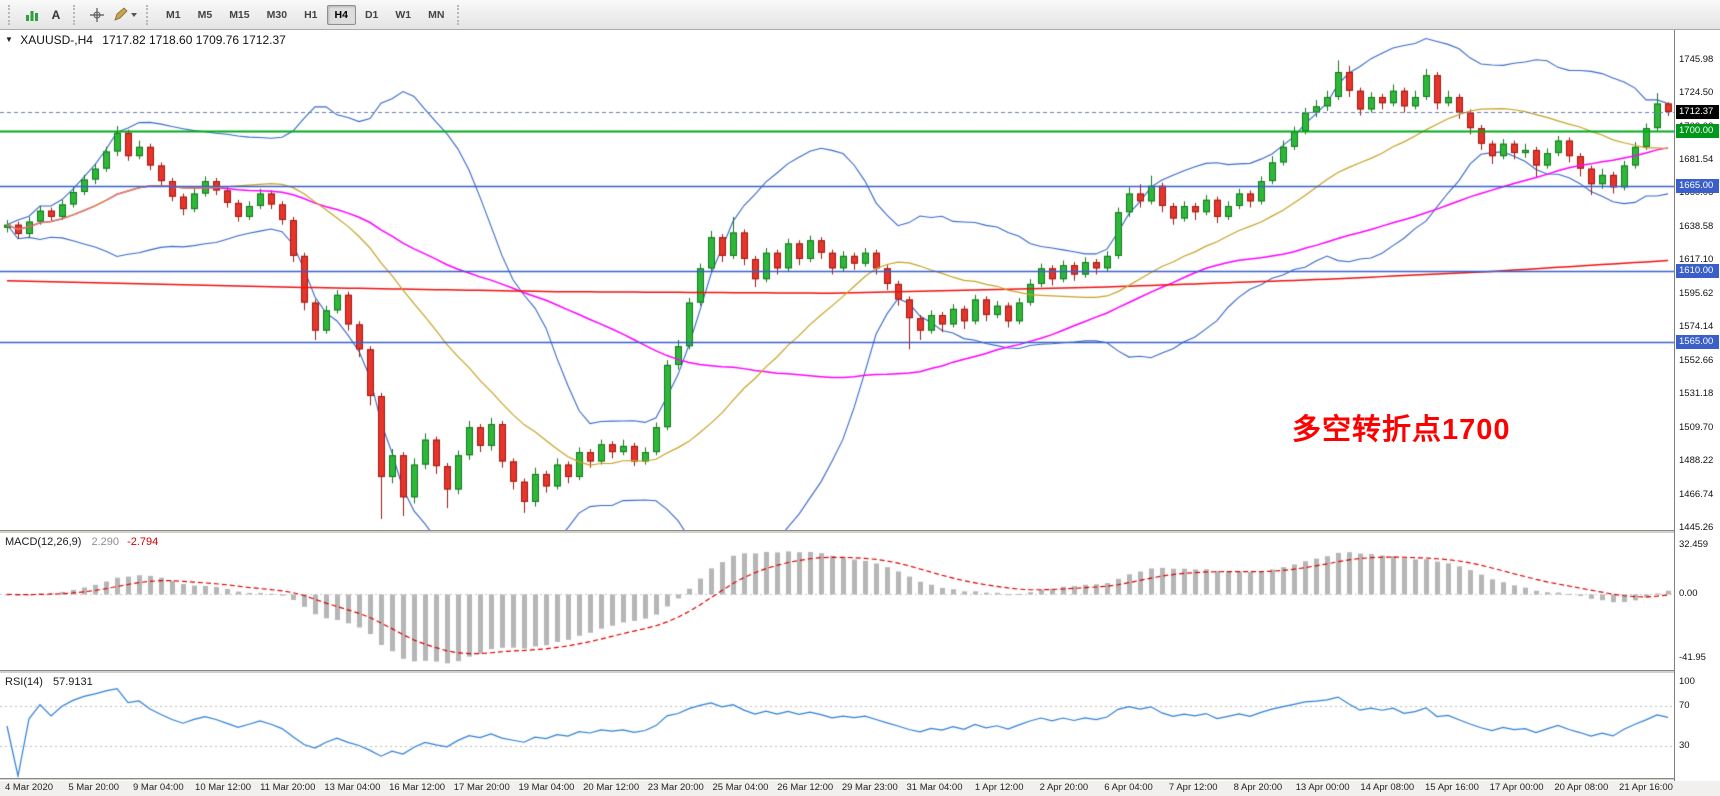  I want to click on time-axis-label: 26 Mar 12:00, so click(805, 787).